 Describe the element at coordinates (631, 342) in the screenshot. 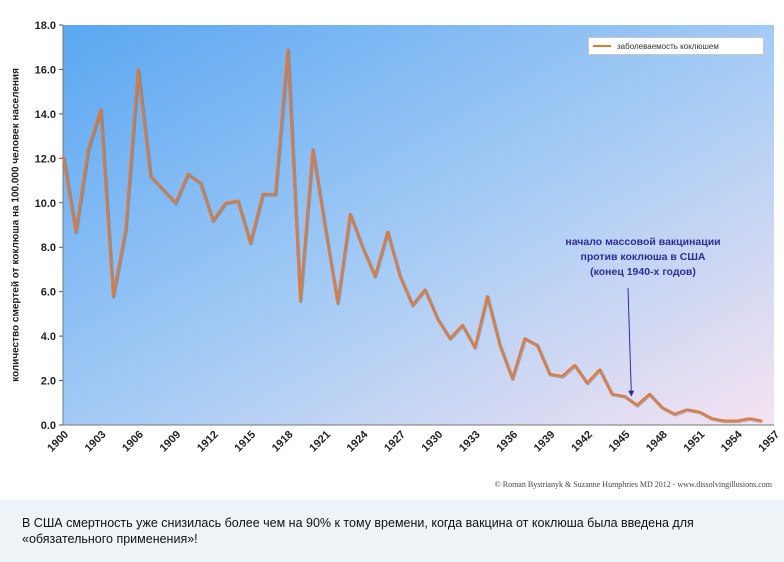

I see `annotation-arrow` at that location.